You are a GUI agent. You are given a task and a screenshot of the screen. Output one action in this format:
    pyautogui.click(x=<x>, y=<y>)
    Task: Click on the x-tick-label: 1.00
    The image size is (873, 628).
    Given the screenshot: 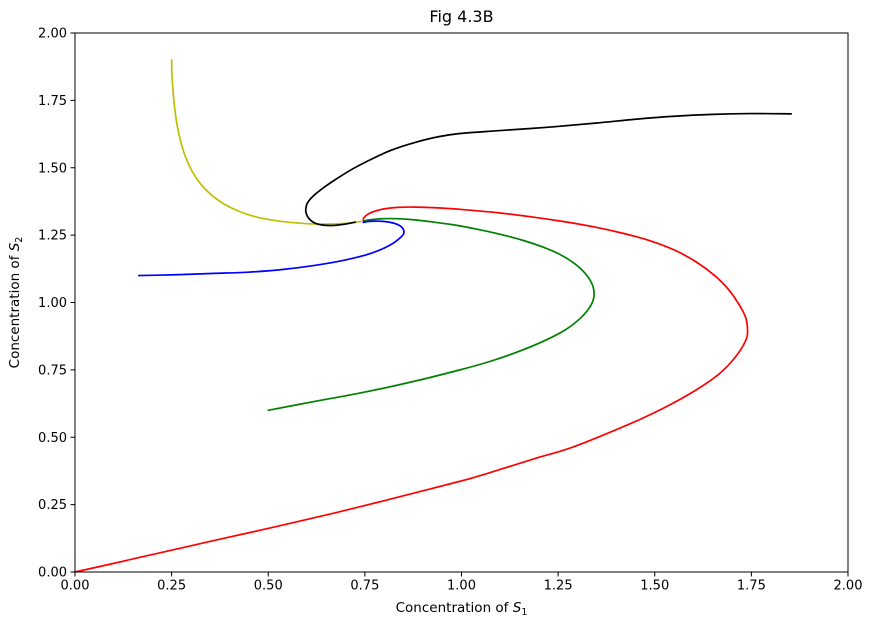 What is the action you would take?
    pyautogui.click(x=461, y=586)
    